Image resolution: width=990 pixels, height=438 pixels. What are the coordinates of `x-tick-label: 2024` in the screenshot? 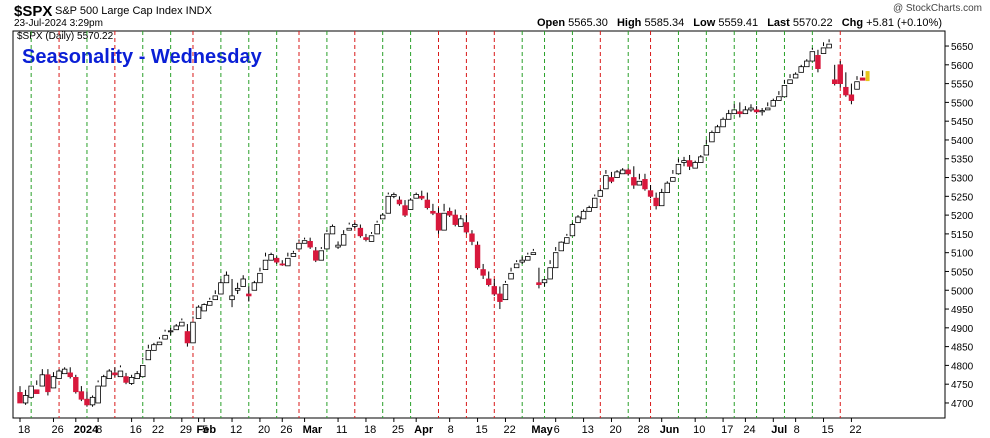 It's located at (86, 430).